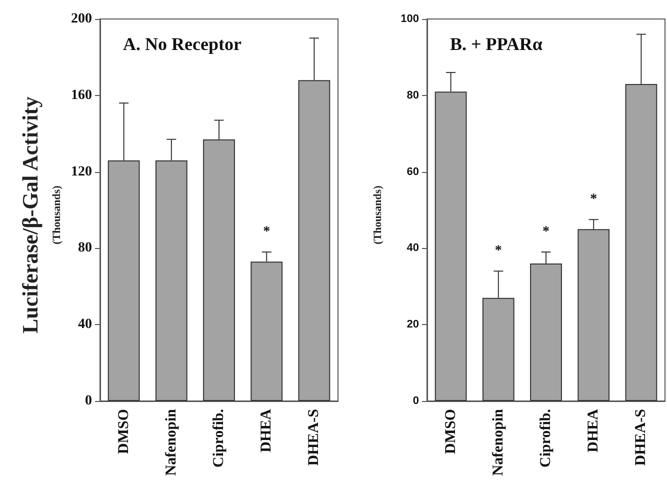 The height and width of the screenshot is (496, 667). Describe the element at coordinates (496, 44) in the screenshot. I see `text: B. + PPARα` at that location.